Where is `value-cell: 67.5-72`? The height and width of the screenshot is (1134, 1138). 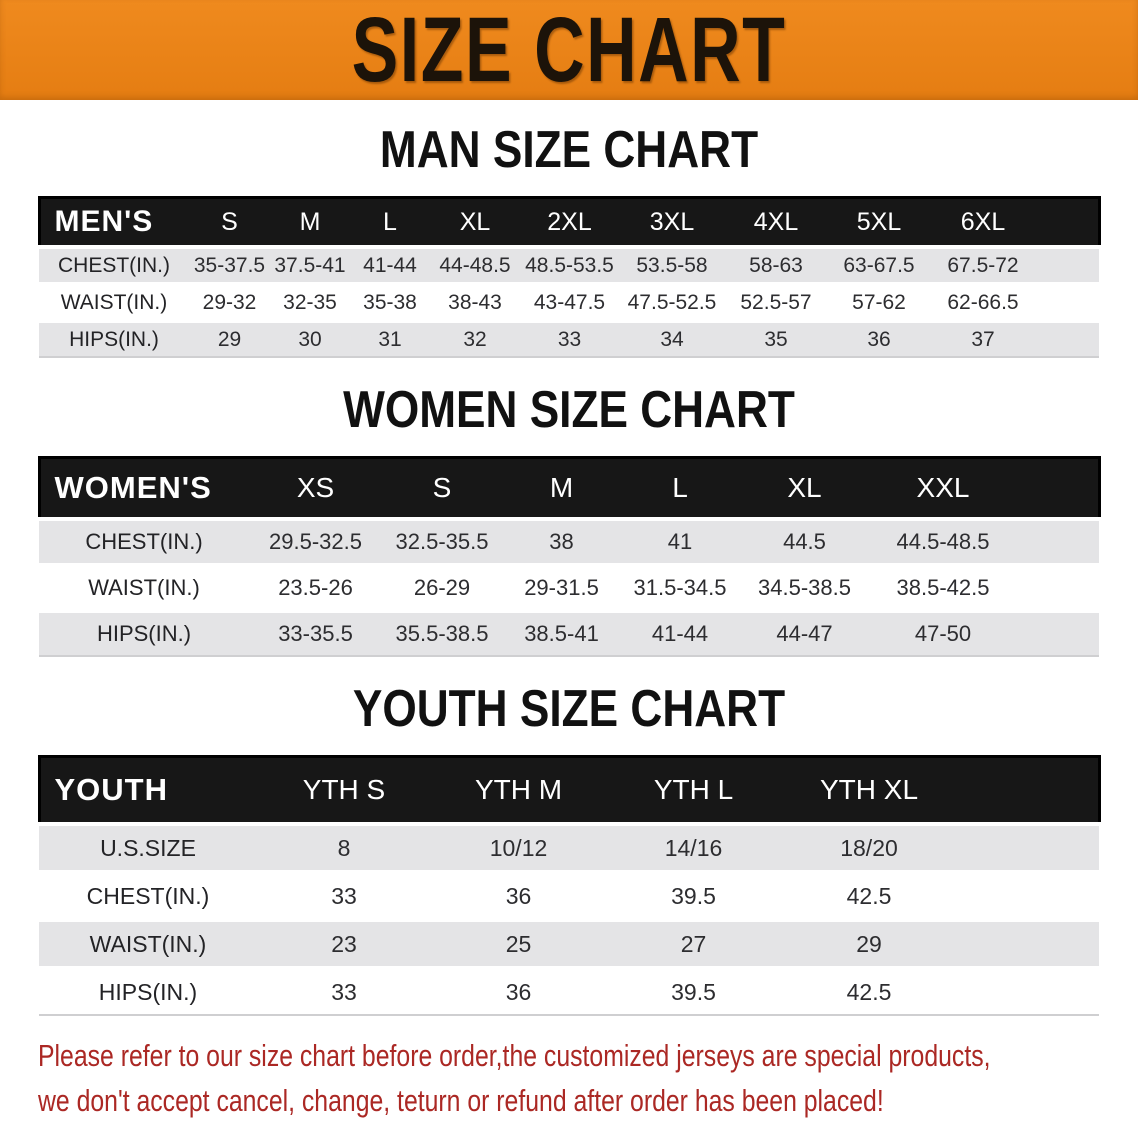
value-cell: 67.5-72 is located at coordinates (983, 265).